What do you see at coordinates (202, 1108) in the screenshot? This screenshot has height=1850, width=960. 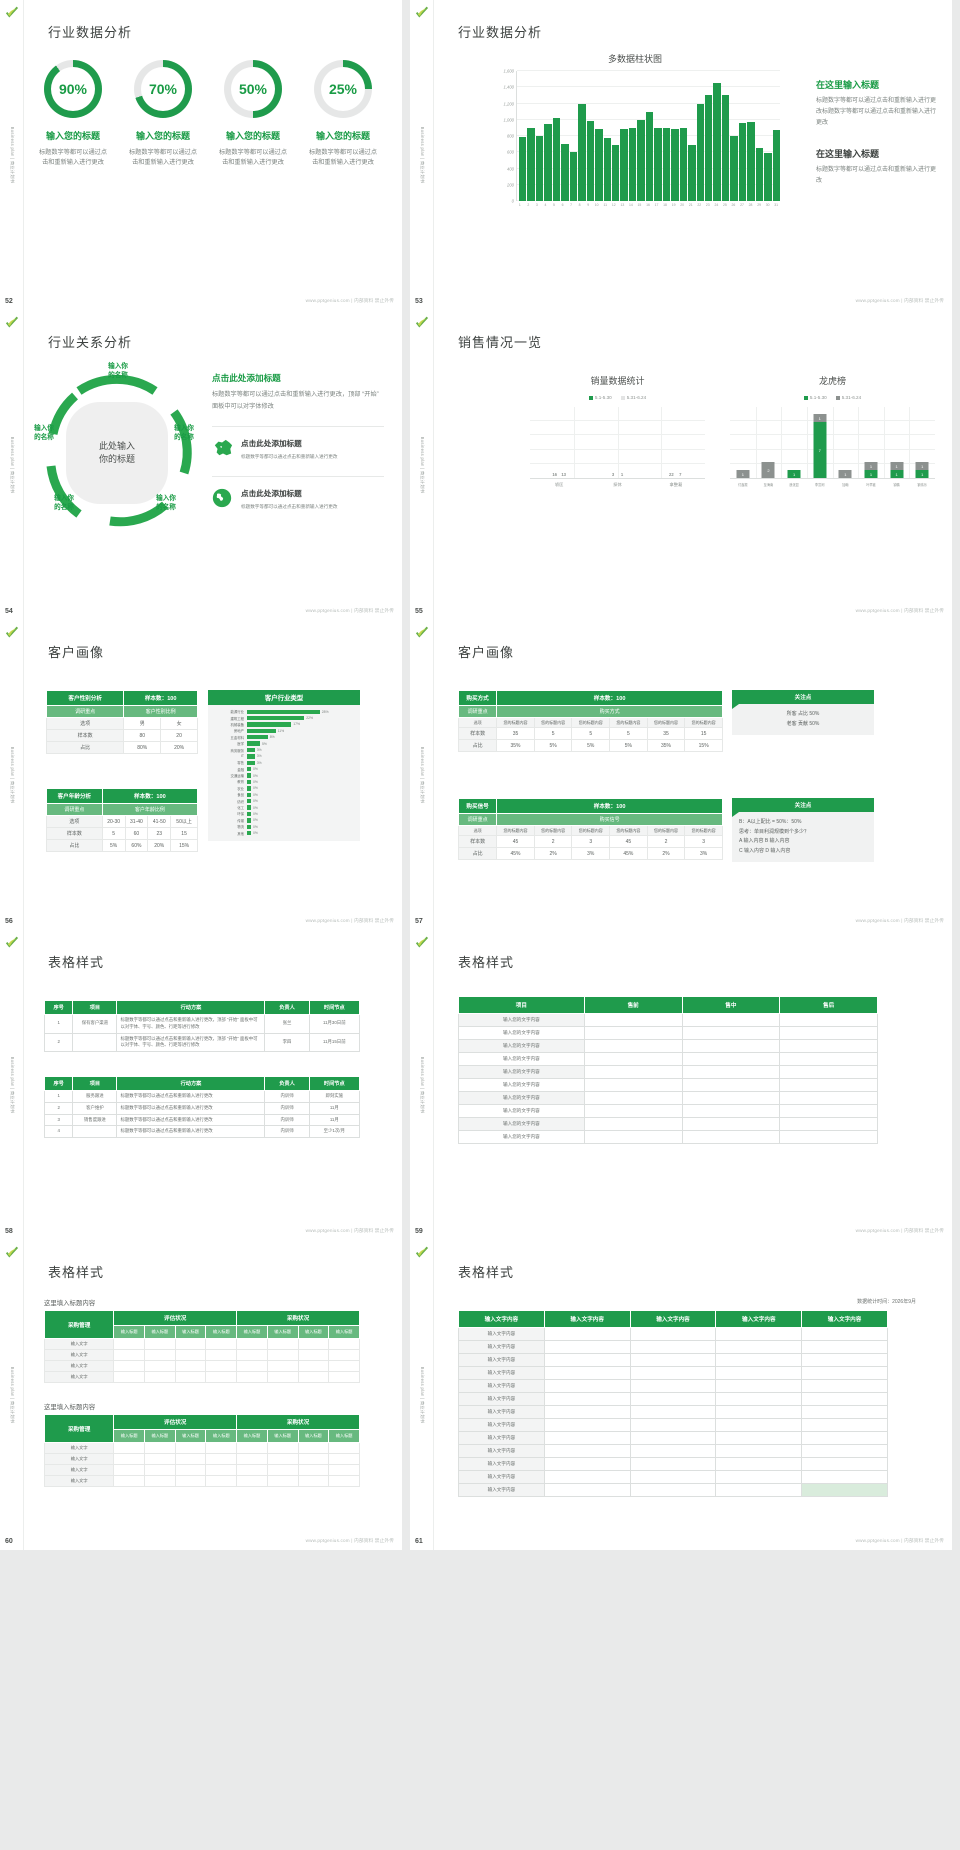 I see `table-row: 2 客户维护 标题数字等都可以通过点击和重新输入进行更改 内训师 11月` at bounding box center [202, 1108].